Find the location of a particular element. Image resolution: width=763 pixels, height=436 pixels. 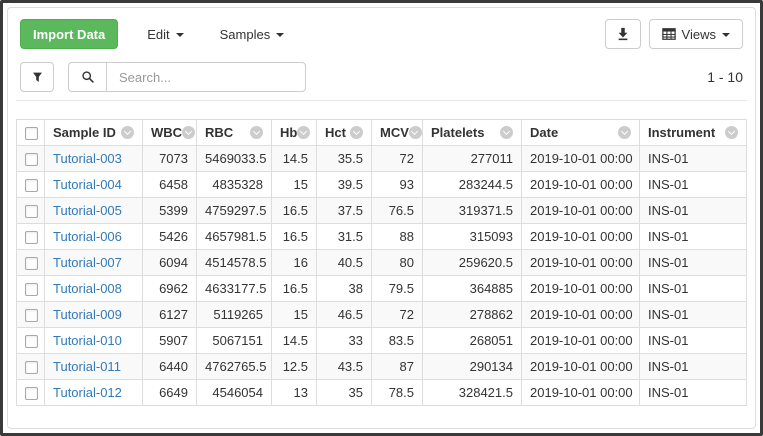

filter-button is located at coordinates (37, 77).